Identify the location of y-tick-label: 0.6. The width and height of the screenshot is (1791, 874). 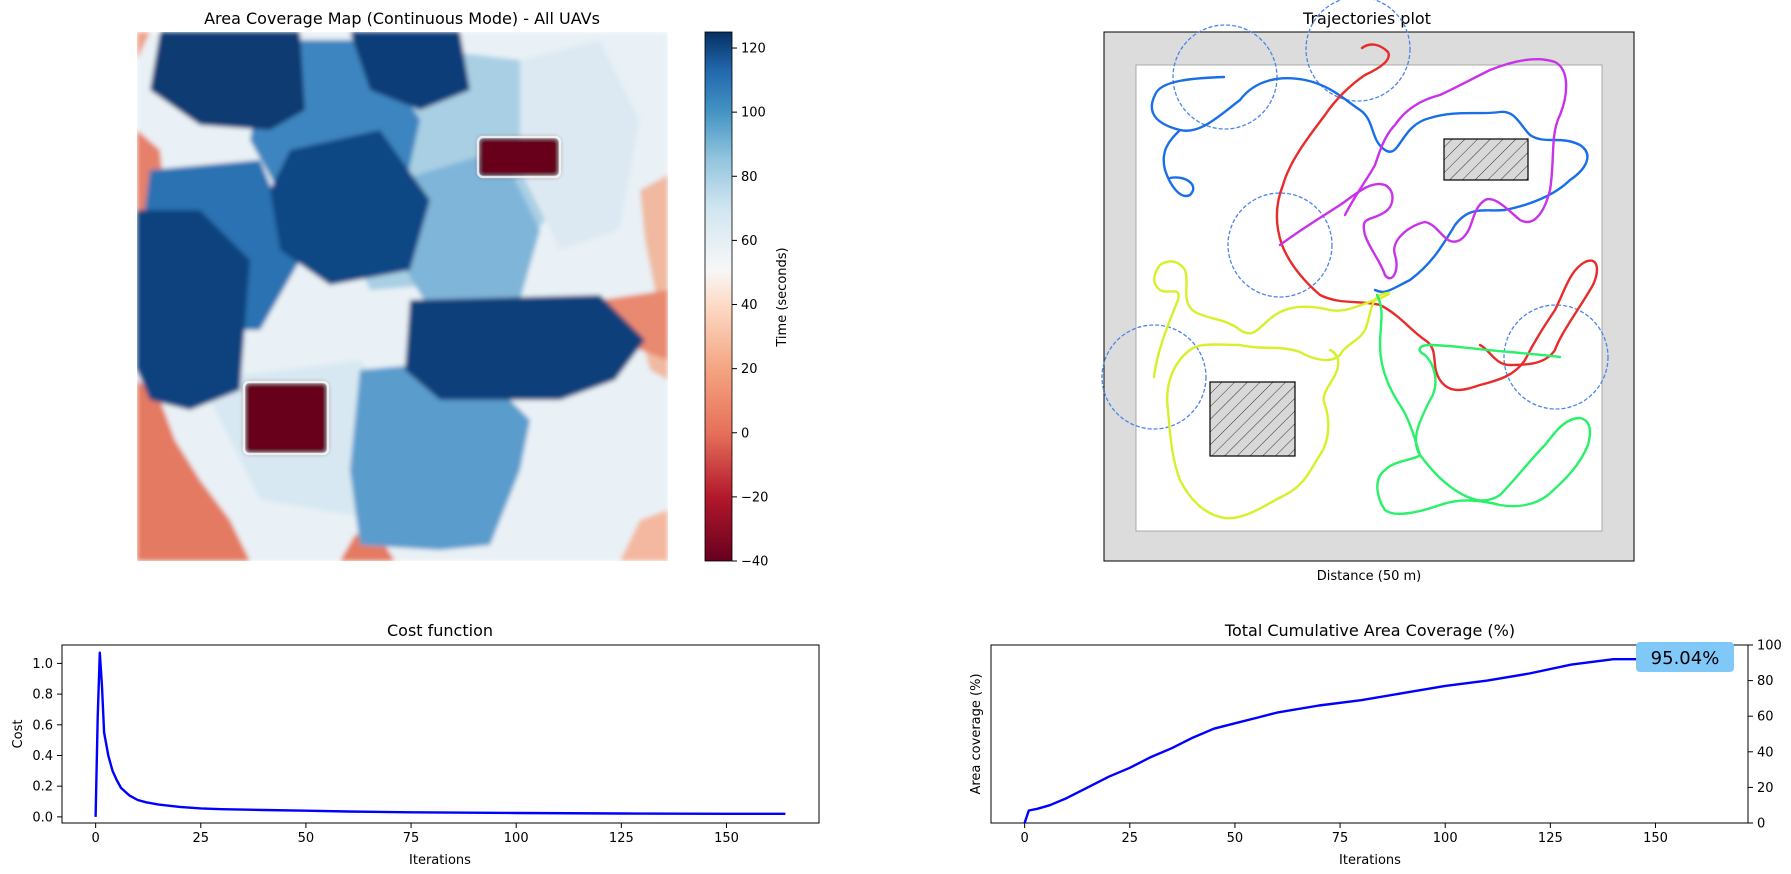
(42, 725).